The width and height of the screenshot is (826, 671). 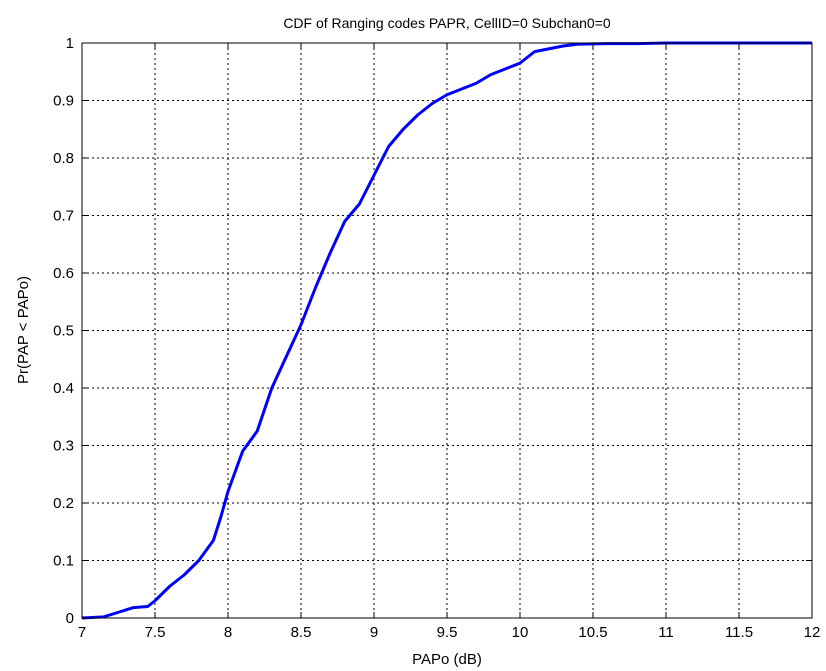 I want to click on x-tick-label: 8, so click(x=228, y=632).